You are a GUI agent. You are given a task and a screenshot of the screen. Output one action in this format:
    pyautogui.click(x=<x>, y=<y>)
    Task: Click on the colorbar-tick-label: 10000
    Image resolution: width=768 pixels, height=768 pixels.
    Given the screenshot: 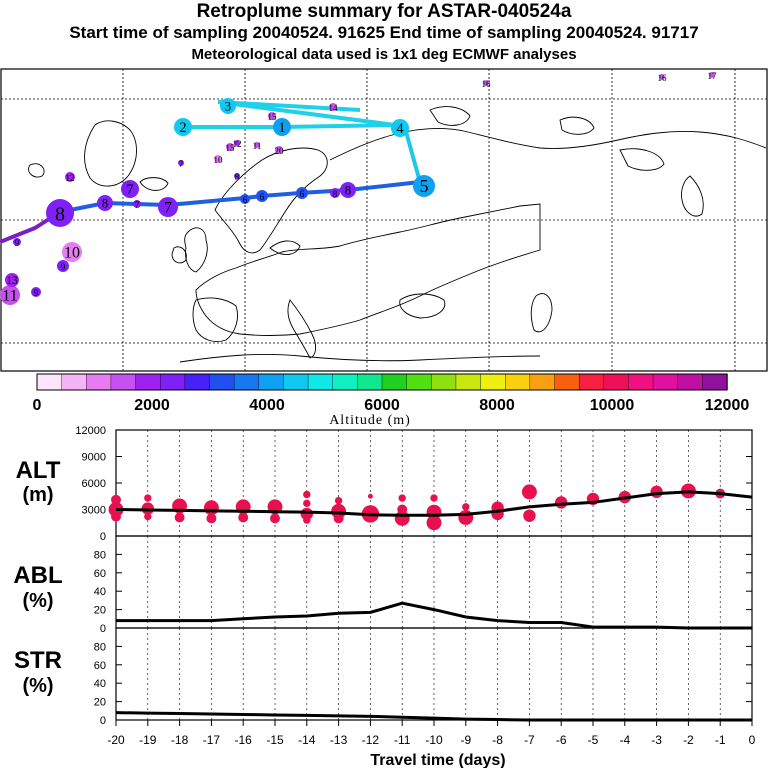 What is the action you would take?
    pyautogui.click(x=612, y=405)
    